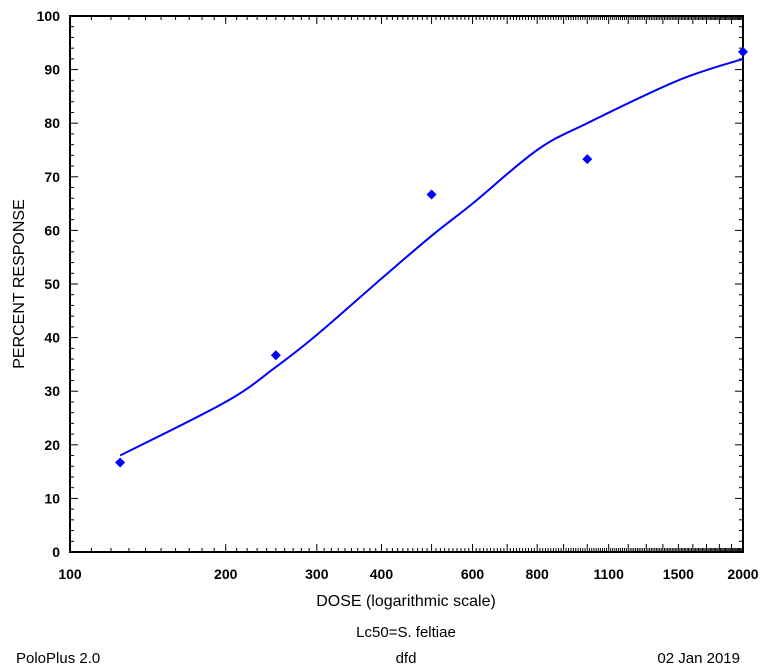 This screenshot has height=668, width=762. Describe the element at coordinates (52, 70) in the screenshot. I see `y-tick-label: 90` at that location.